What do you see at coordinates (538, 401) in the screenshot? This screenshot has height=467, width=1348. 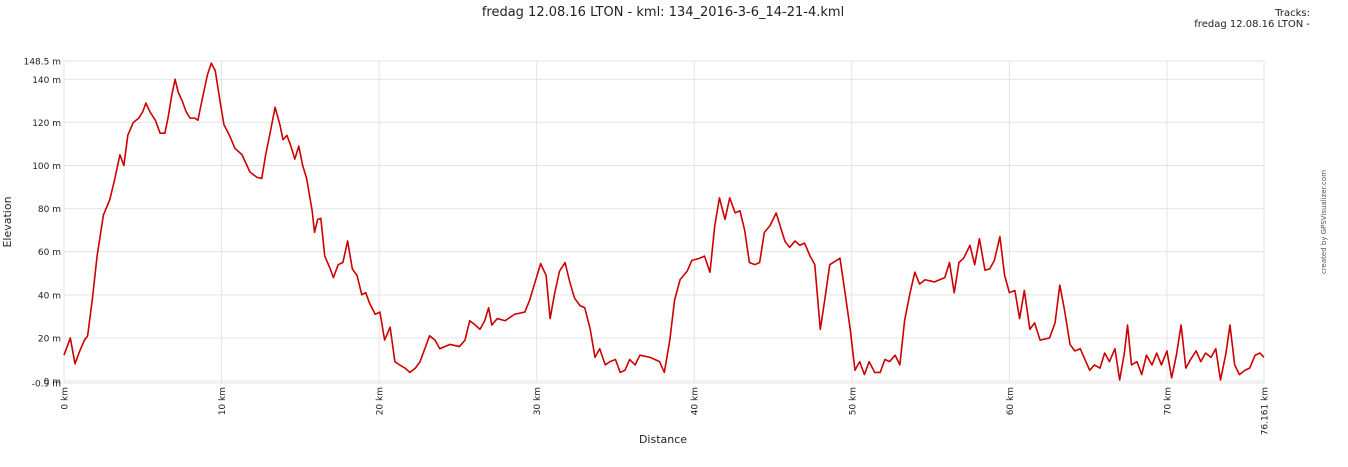 I see `x-tick-label: 30 km` at bounding box center [538, 401].